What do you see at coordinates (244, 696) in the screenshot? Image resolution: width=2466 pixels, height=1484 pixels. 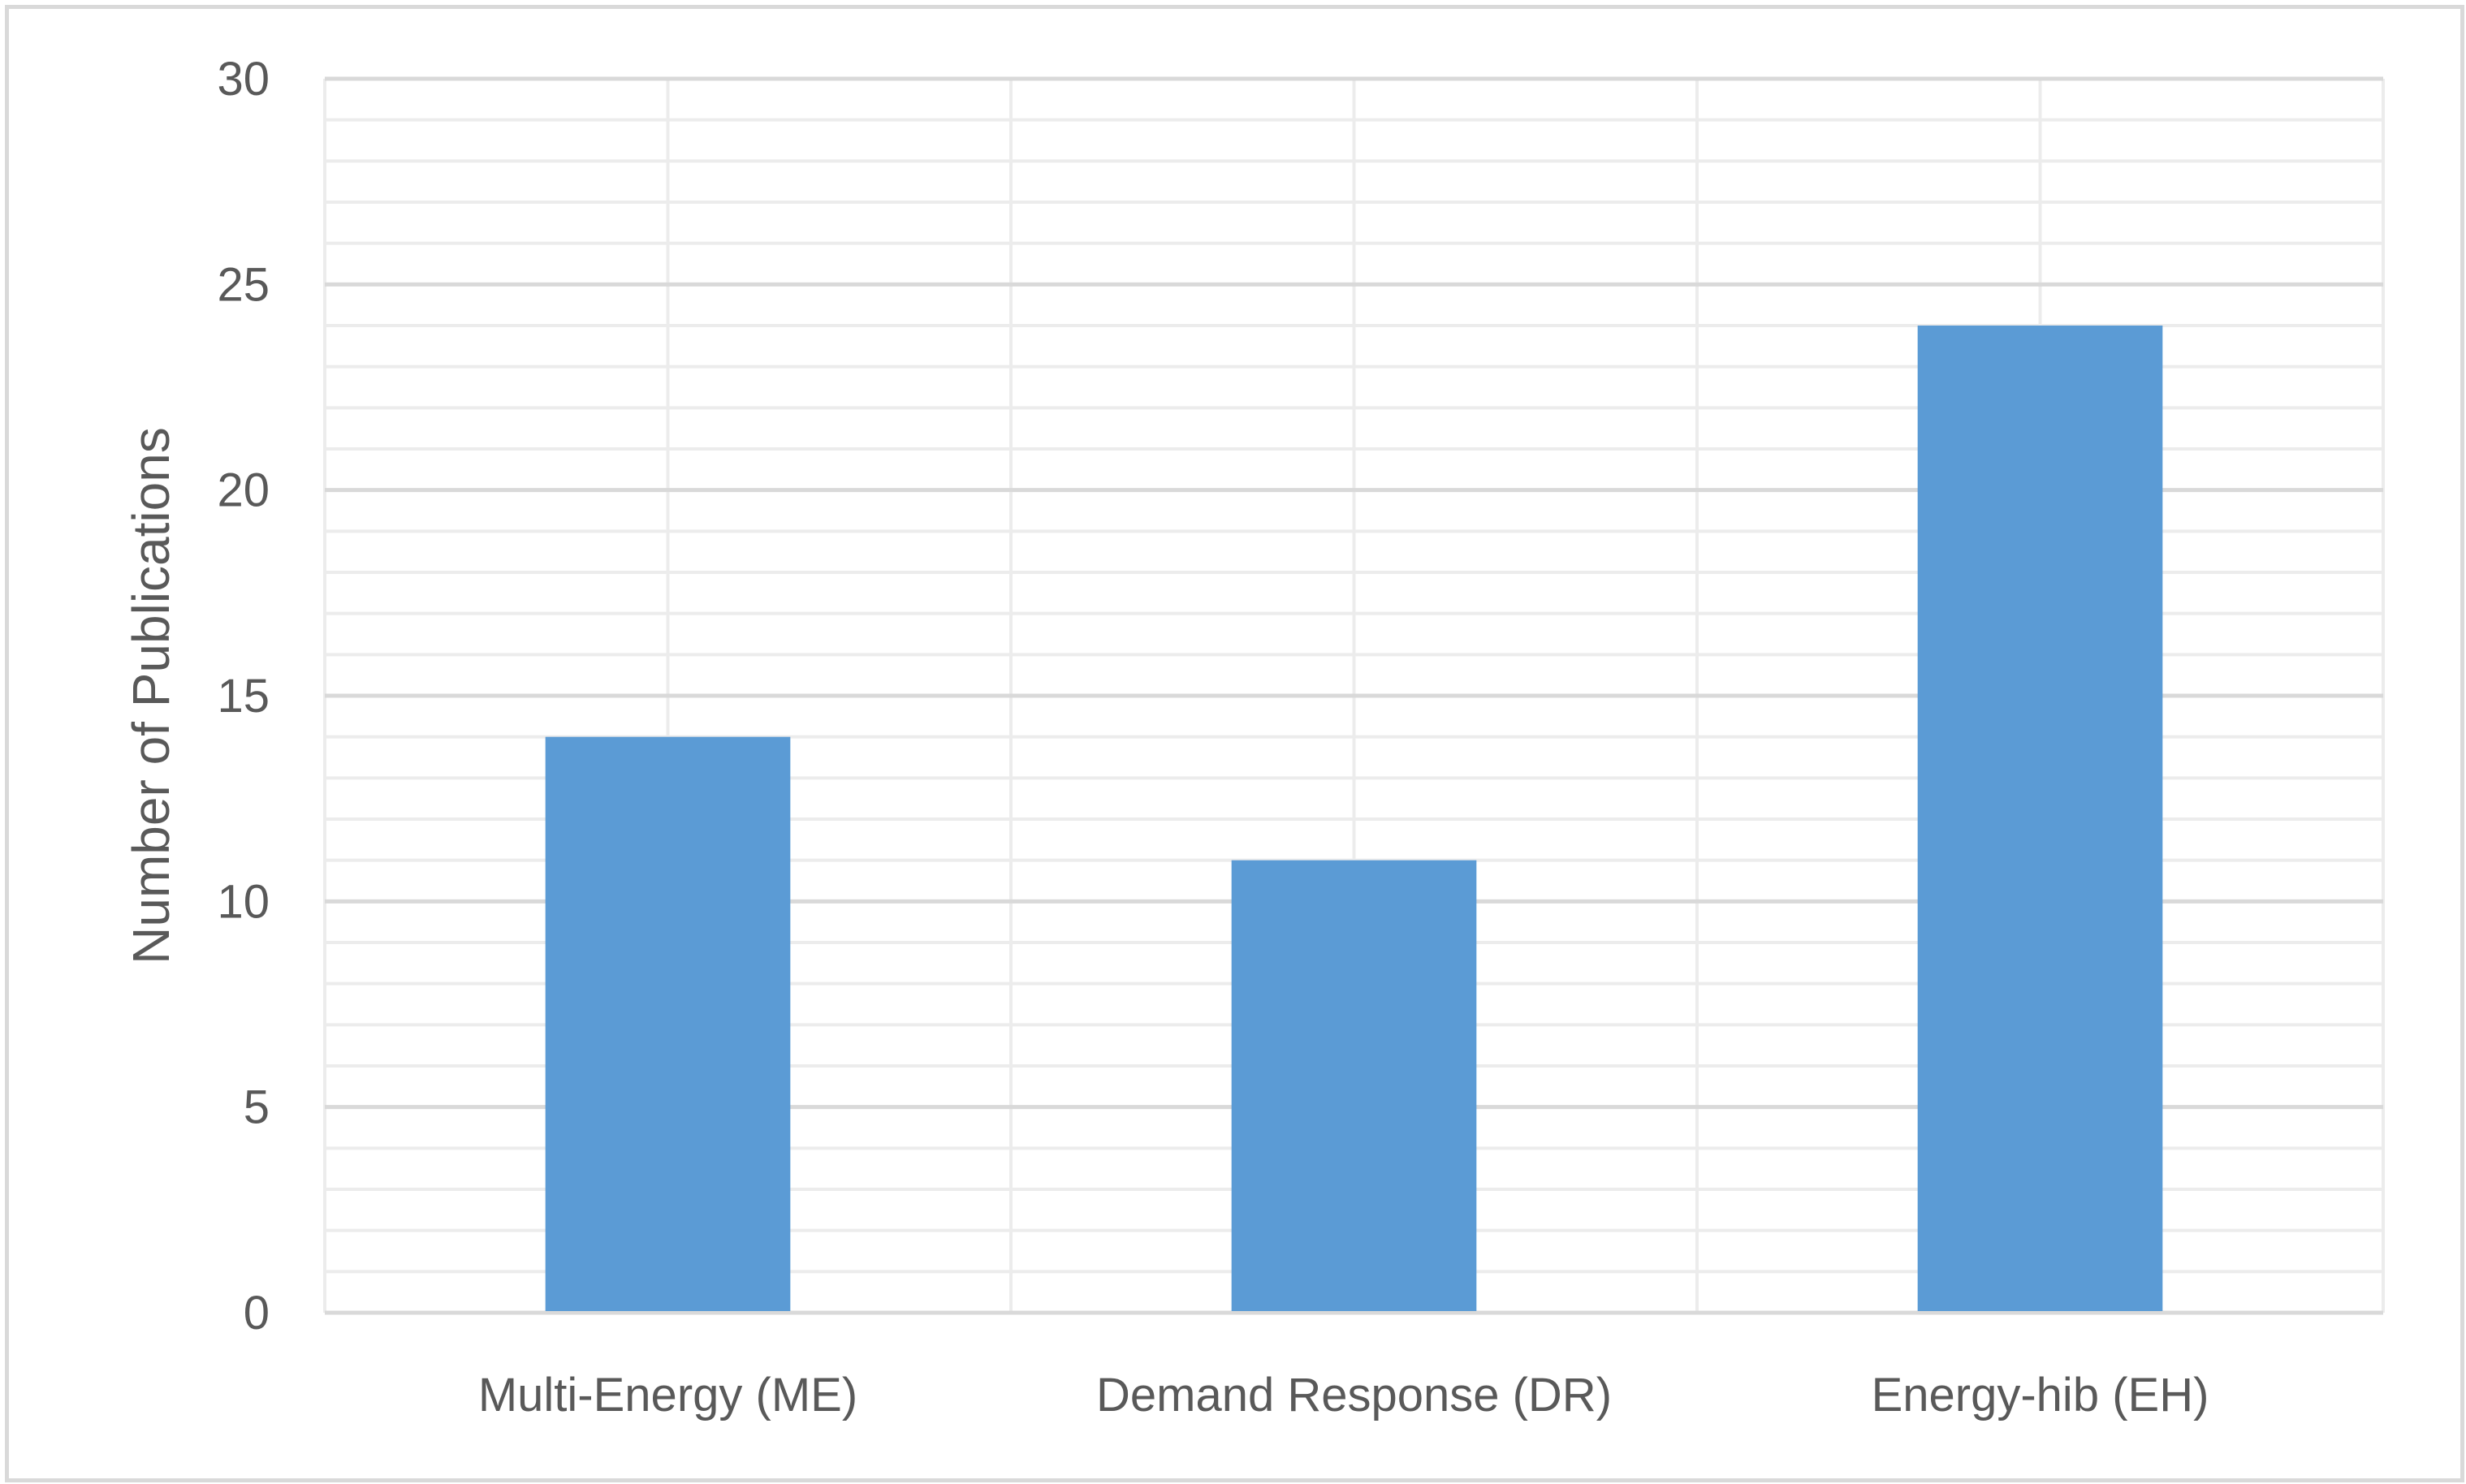 I see `y-tick-label: 15` at bounding box center [244, 696].